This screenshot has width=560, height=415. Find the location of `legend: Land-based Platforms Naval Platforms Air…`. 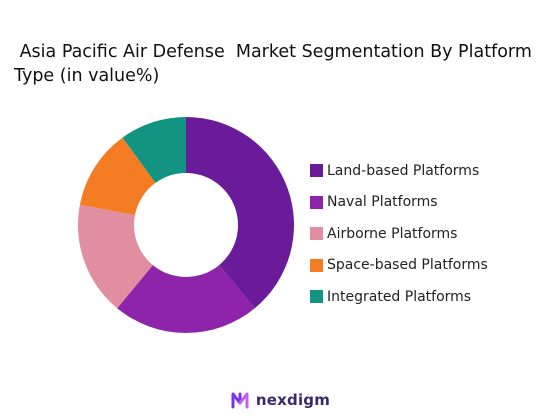

legend: Land-based Platforms Naval Platforms Air… is located at coordinates (399, 234).